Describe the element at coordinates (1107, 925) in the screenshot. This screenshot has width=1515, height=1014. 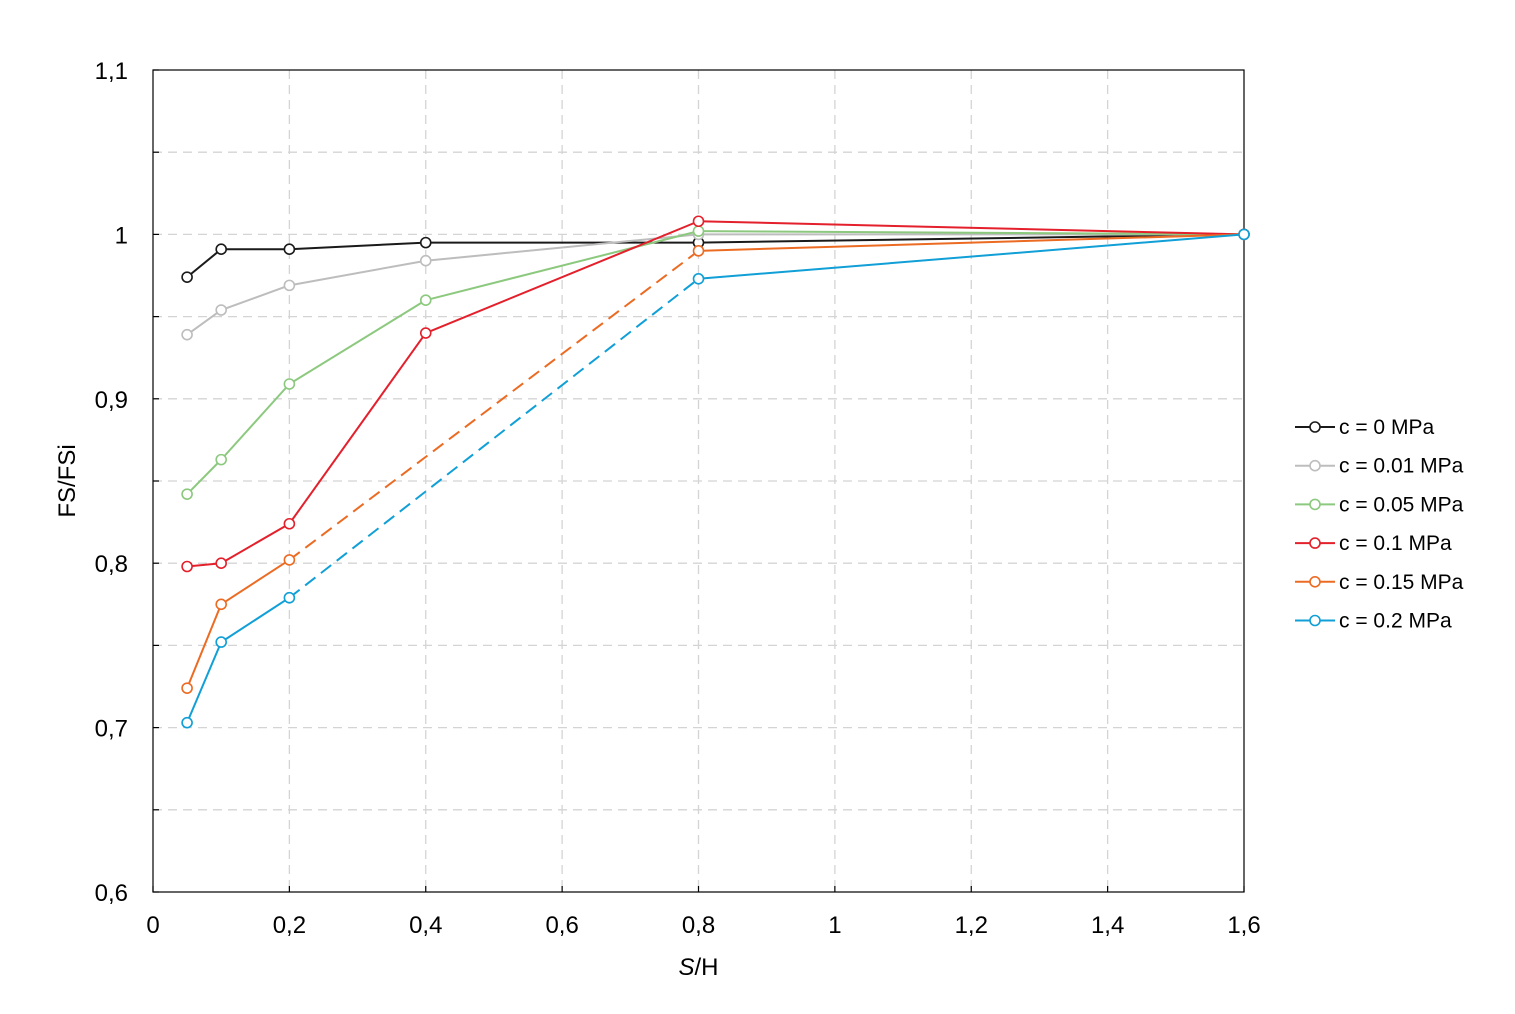
I see `x-tick-label: 1,4` at that location.